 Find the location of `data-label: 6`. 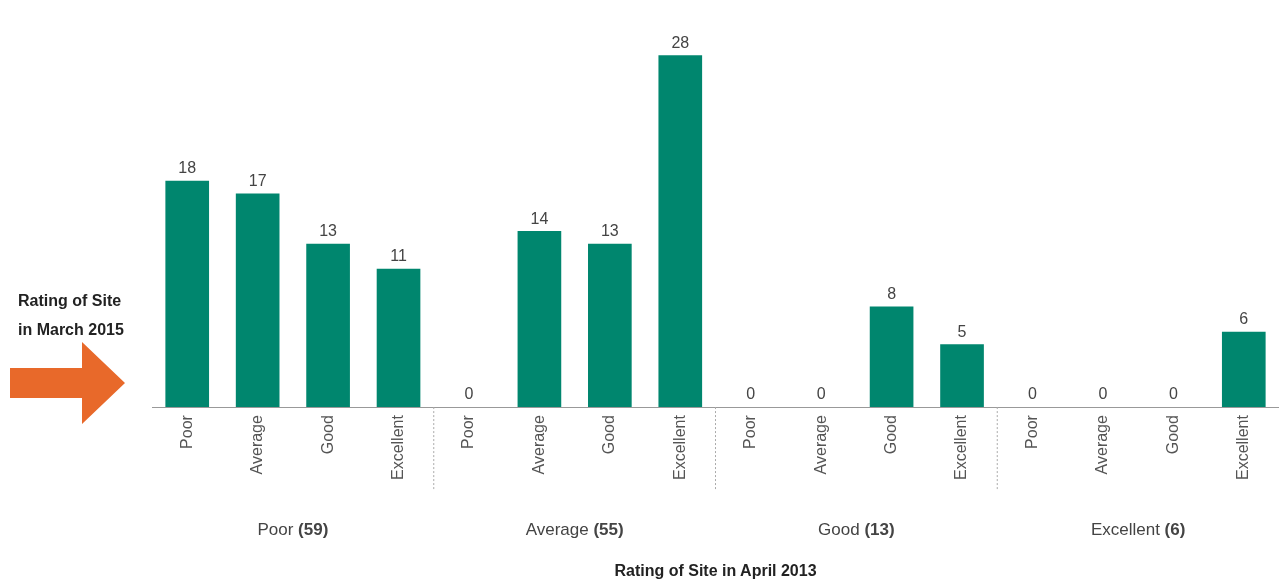

data-label: 6 is located at coordinates (1244, 319).